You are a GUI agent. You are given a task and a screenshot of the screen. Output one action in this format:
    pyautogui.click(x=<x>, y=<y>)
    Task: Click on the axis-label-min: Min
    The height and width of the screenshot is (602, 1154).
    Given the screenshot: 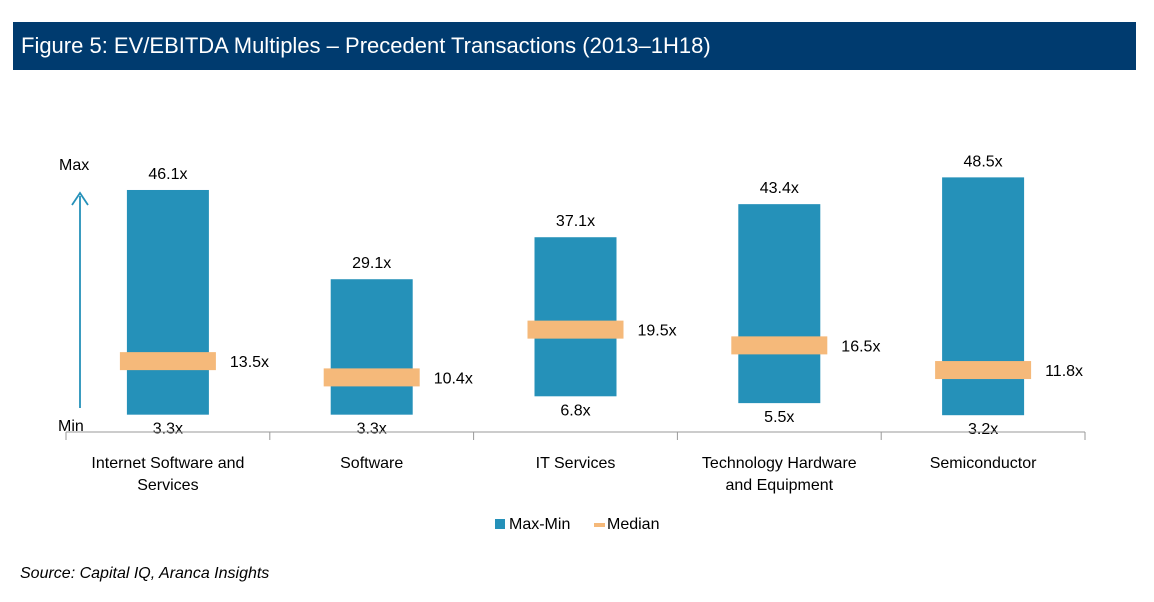 What is the action you would take?
    pyautogui.click(x=71, y=426)
    